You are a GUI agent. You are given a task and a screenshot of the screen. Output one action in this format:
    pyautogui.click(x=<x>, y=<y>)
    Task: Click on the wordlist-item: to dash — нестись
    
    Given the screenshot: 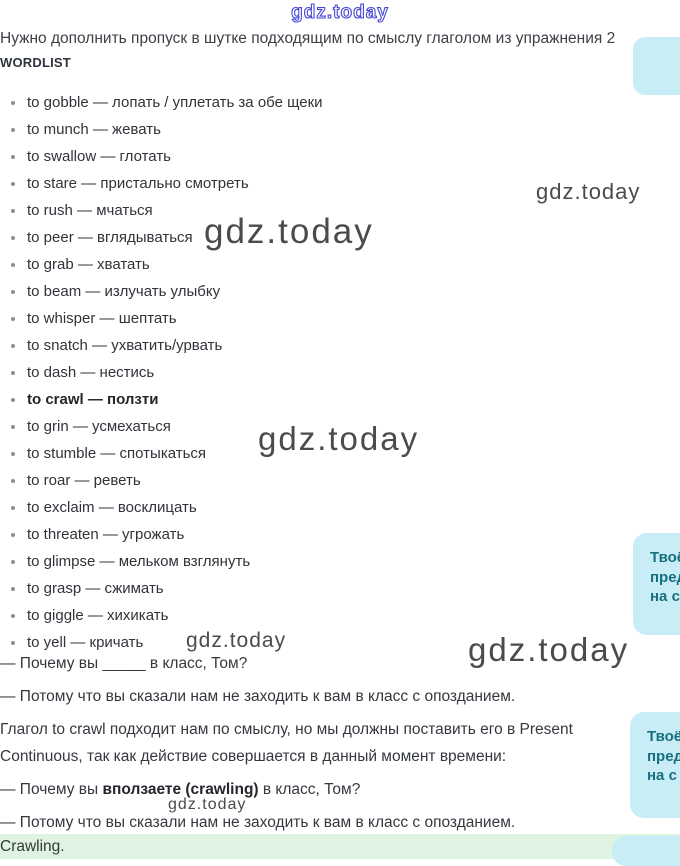 What is the action you would take?
    pyautogui.click(x=320, y=372)
    